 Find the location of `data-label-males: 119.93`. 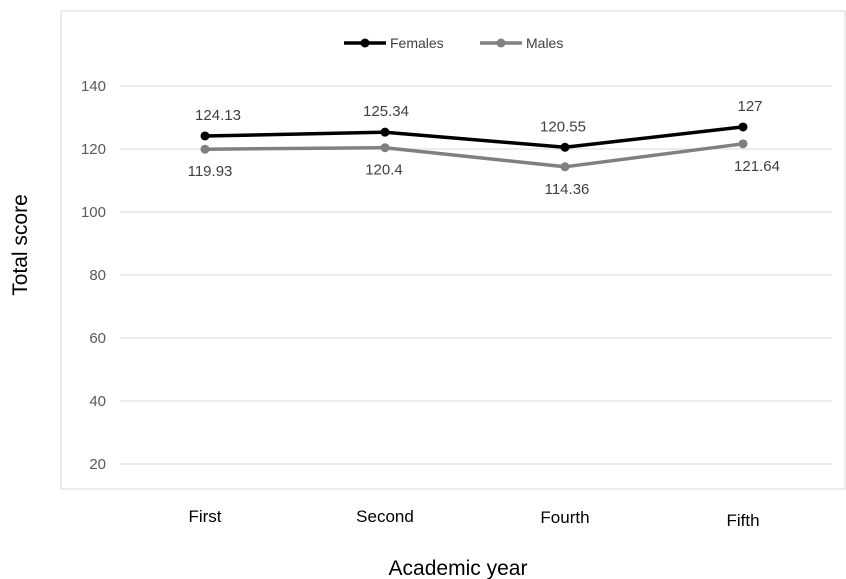

data-label-males: 119.93 is located at coordinates (210, 171).